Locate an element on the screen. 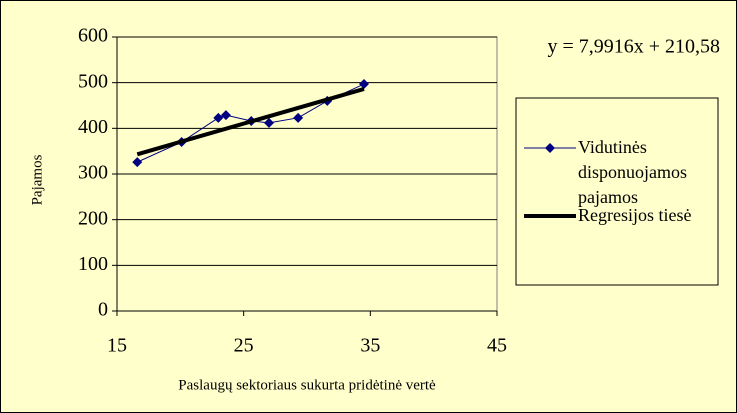 The width and height of the screenshot is (737, 413). x-tick-label: 45 is located at coordinates (497, 346).